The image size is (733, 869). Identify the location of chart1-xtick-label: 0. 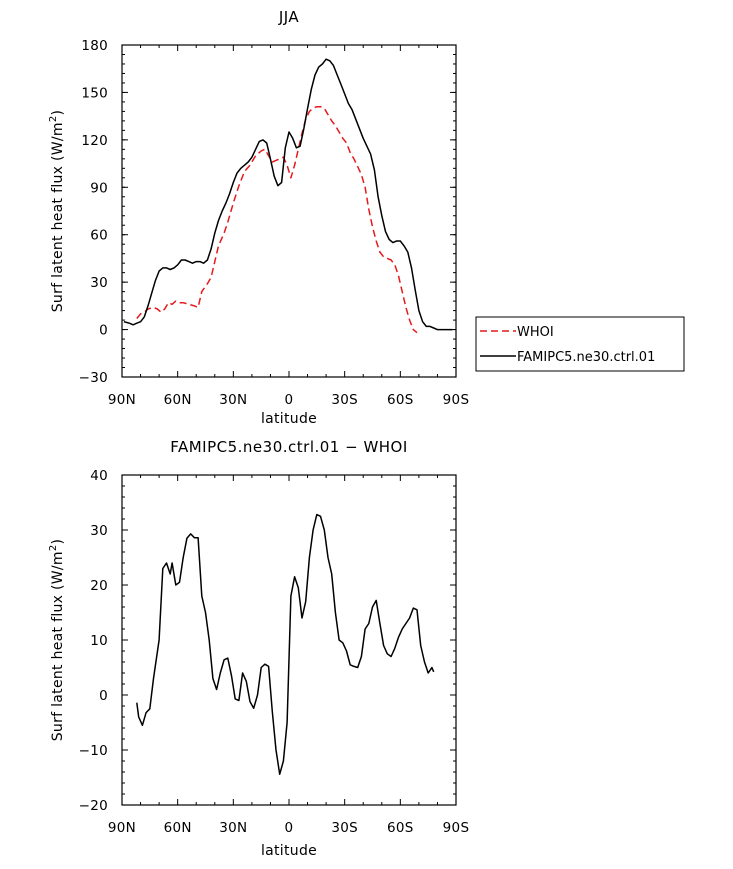
(289, 400).